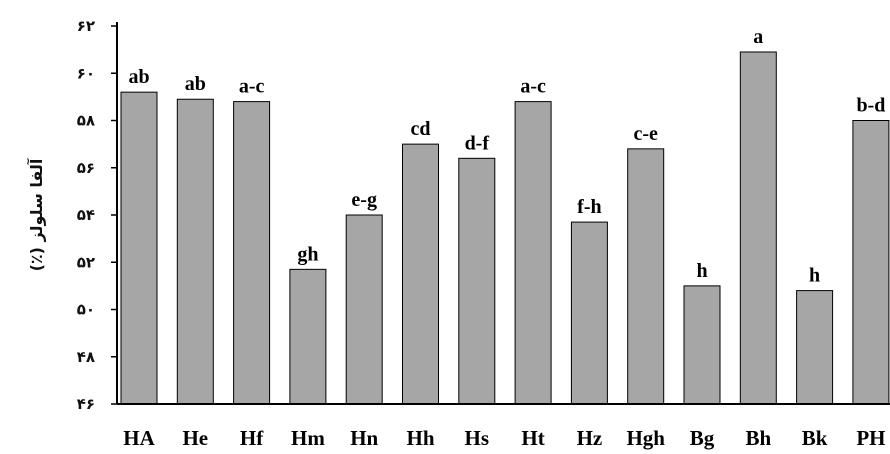 The width and height of the screenshot is (890, 454). What do you see at coordinates (86, 26) in the screenshot?
I see `y-tick-label: ۶۲` at bounding box center [86, 26].